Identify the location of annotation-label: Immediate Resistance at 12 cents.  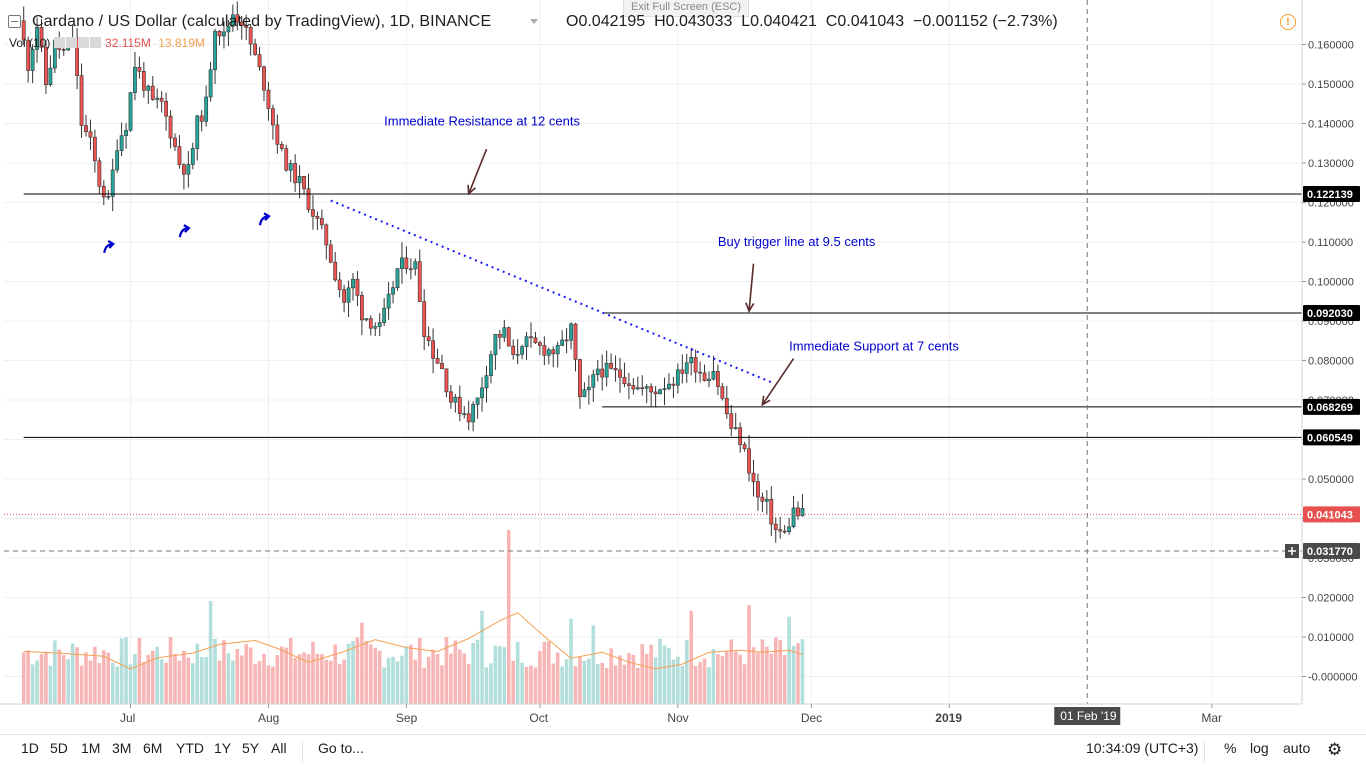
(482, 120).